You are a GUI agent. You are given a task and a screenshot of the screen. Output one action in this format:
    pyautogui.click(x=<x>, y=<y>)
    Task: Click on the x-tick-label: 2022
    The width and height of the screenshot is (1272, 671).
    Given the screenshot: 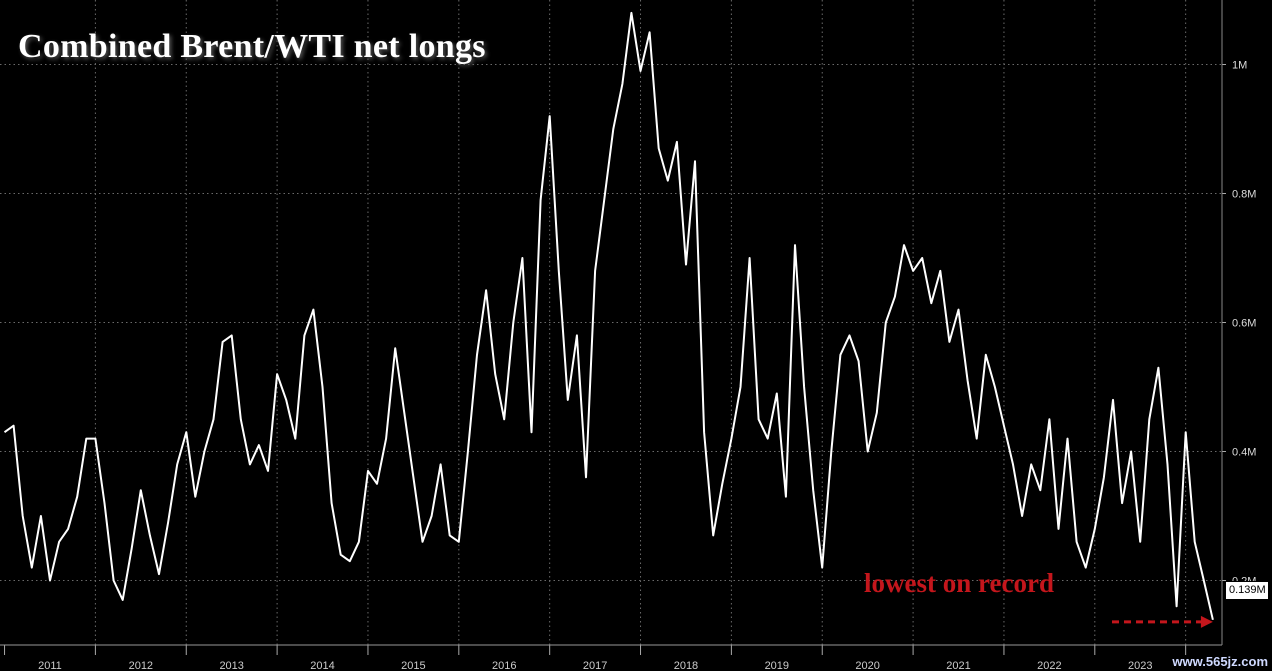 What is the action you would take?
    pyautogui.click(x=1049, y=665)
    